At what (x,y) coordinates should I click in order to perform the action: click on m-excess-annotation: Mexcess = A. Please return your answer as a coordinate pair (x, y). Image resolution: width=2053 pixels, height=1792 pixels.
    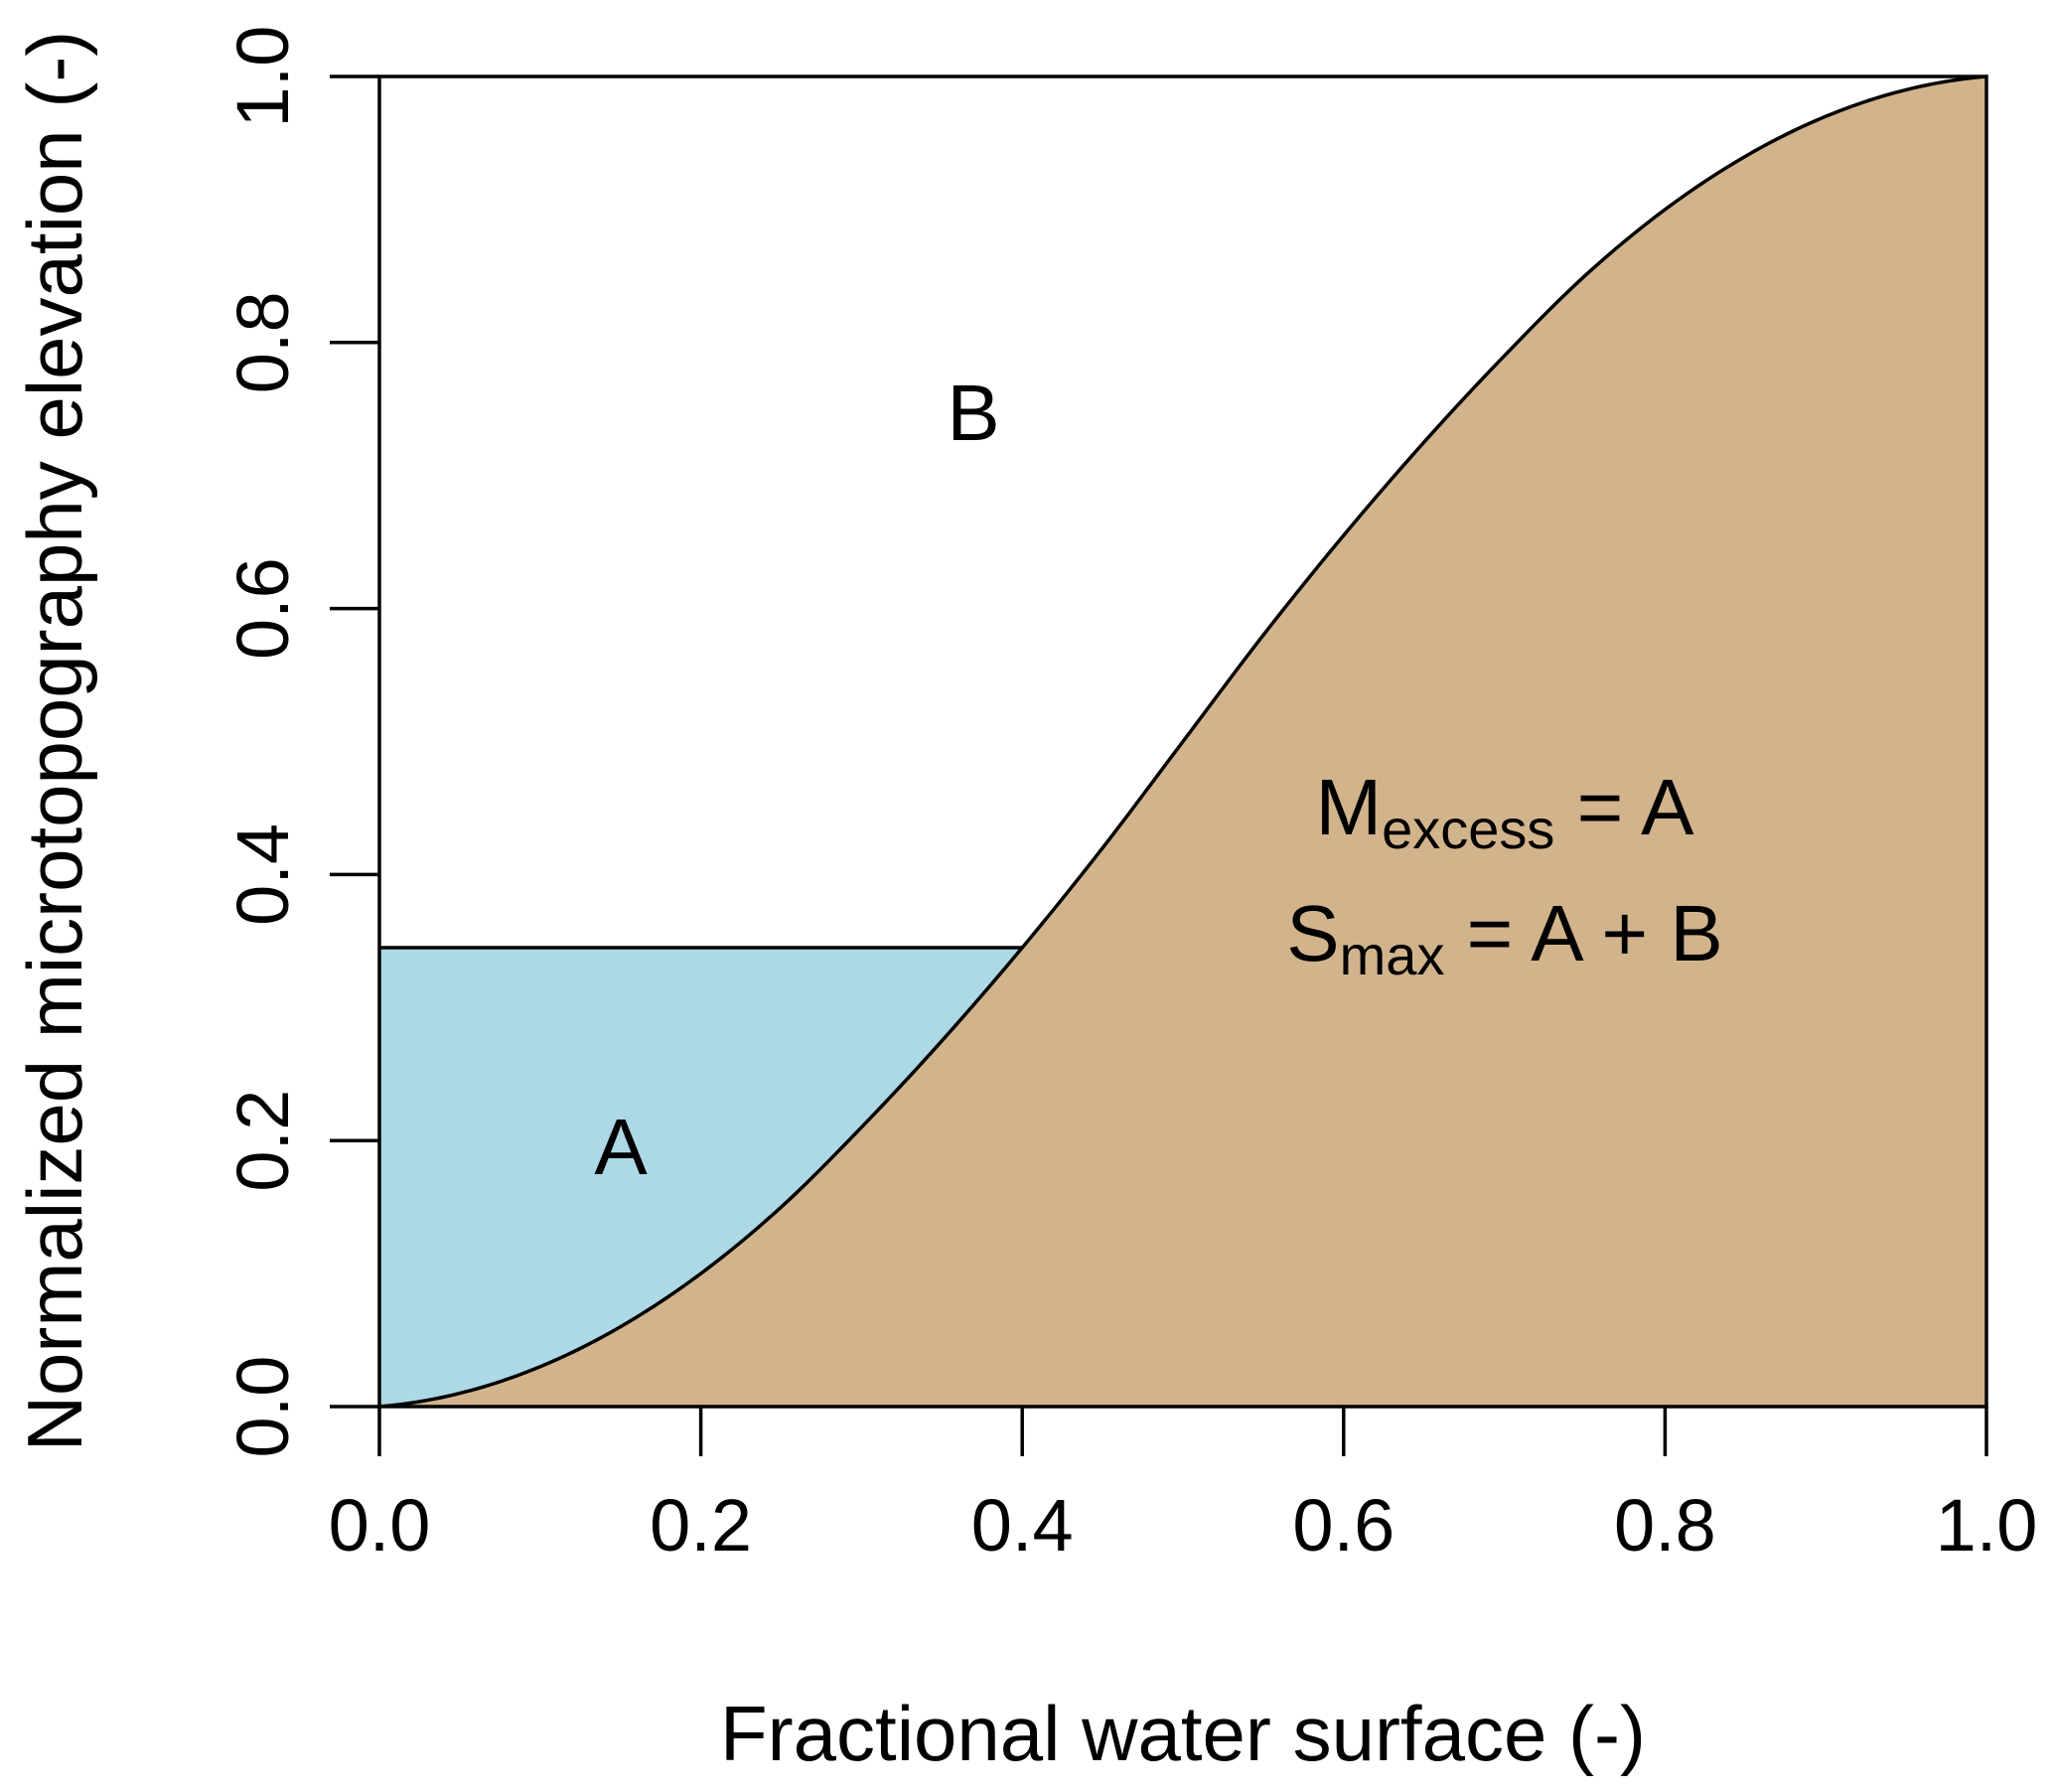
    Looking at the image, I should click on (1504, 812).